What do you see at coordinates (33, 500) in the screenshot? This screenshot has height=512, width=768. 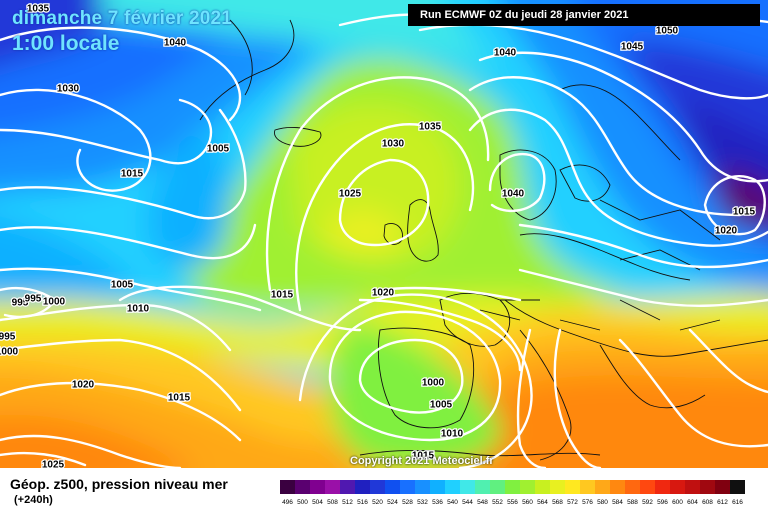 I see `forecast-lead-time: (+240h)` at bounding box center [33, 500].